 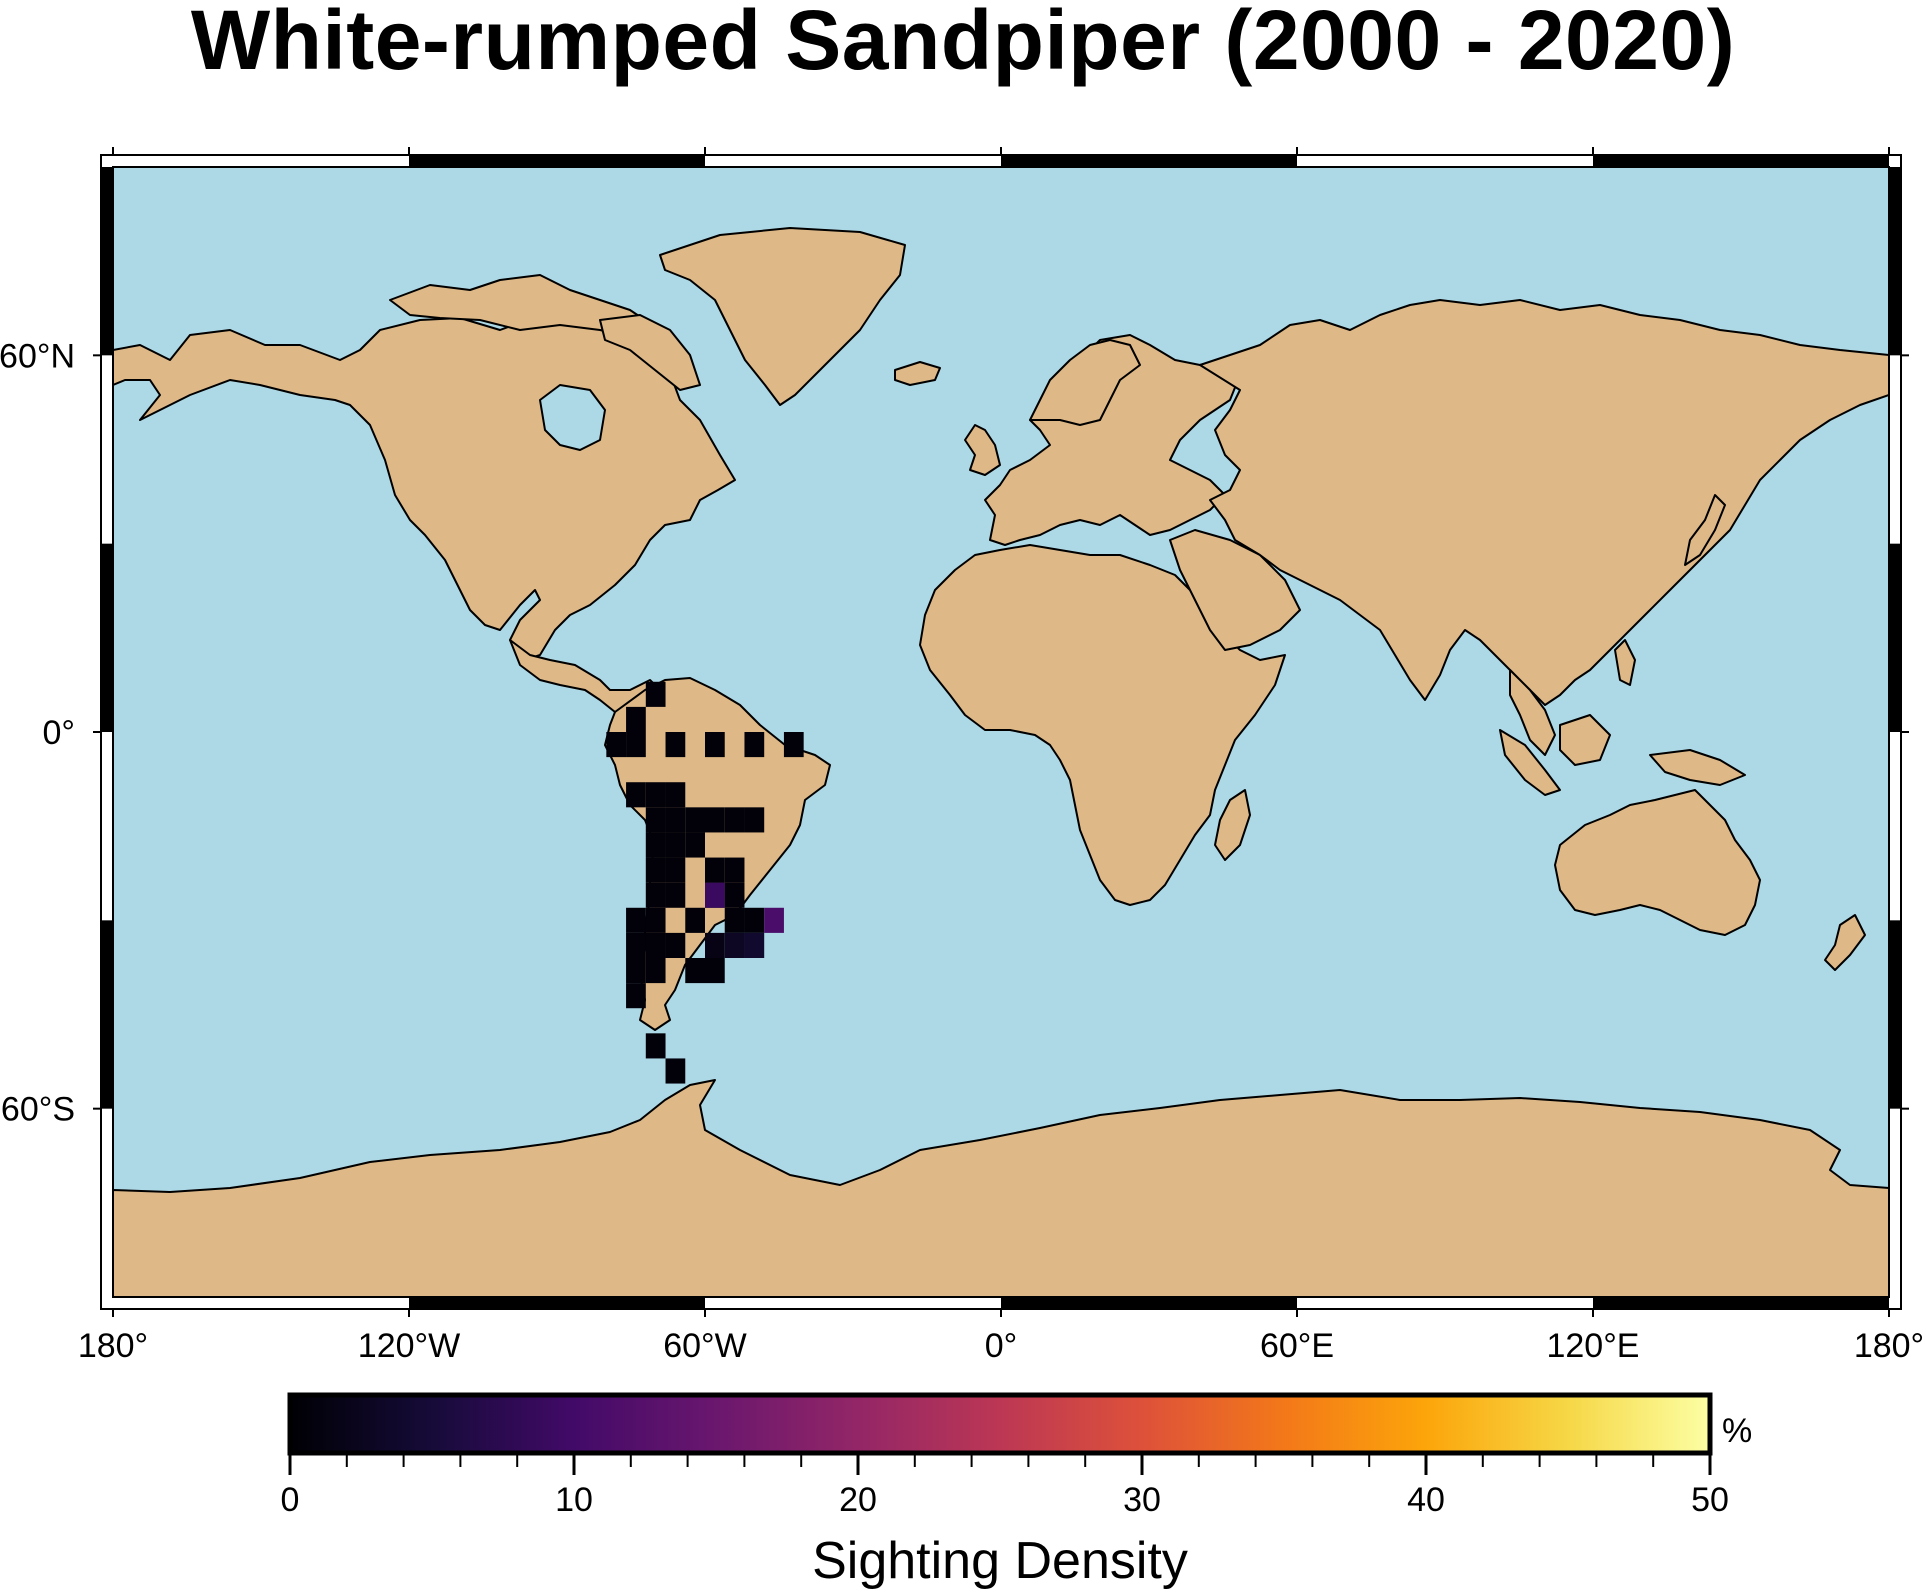 I want to click on new-guinea, so click(x=1697, y=767).